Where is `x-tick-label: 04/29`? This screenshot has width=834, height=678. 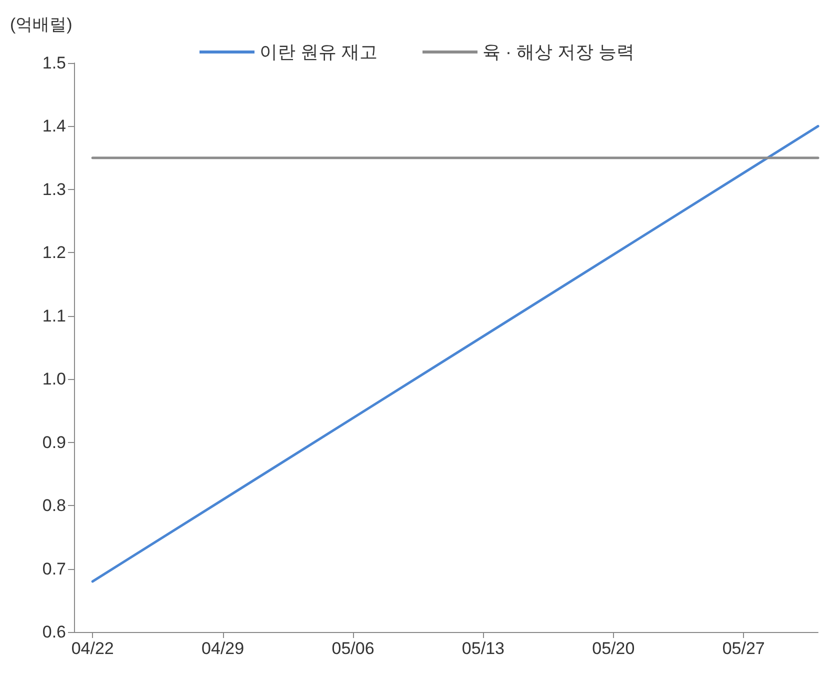 x-tick-label: 04/29 is located at coordinates (223, 648).